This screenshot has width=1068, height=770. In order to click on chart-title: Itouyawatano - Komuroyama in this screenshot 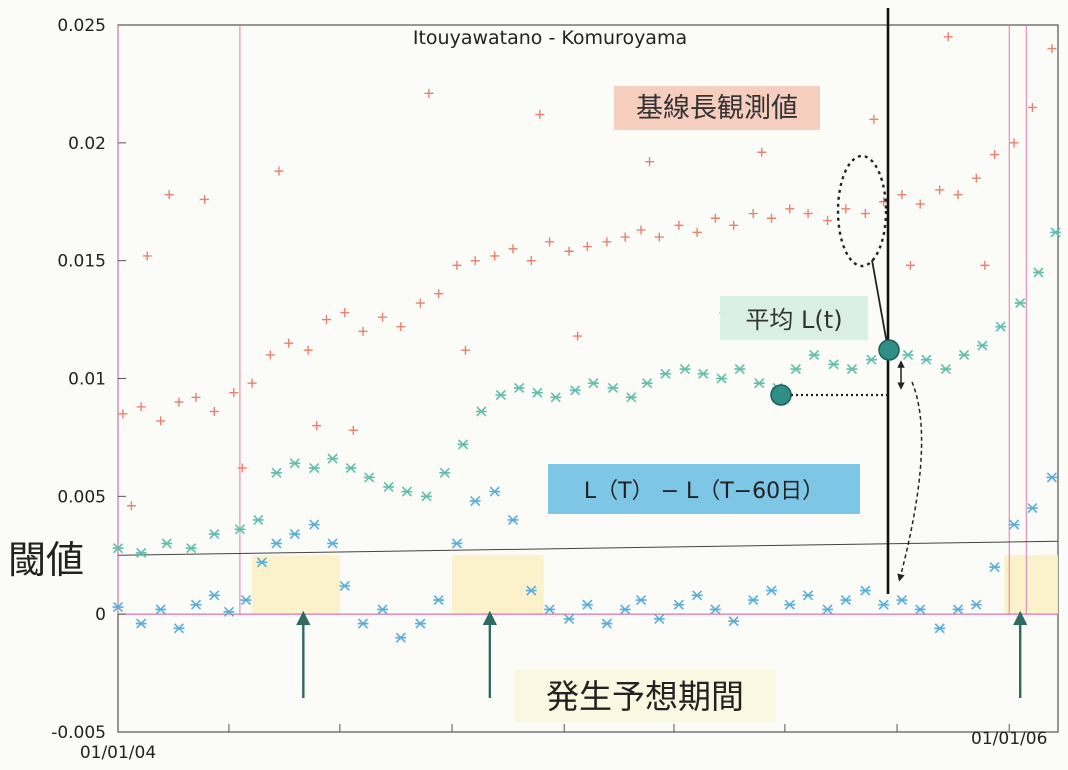, I will do `click(550, 38)`.